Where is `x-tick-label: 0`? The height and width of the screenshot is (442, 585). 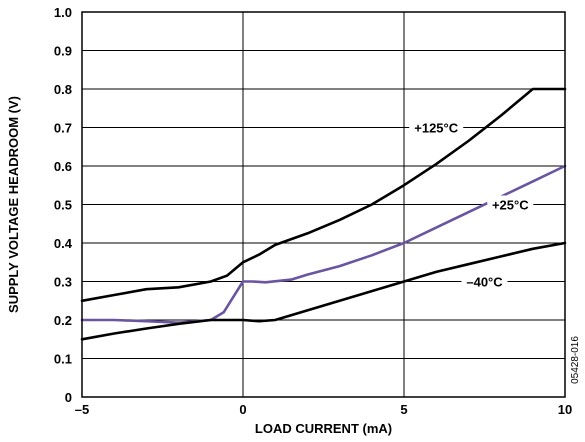 x-tick-label: 0 is located at coordinates (242, 409).